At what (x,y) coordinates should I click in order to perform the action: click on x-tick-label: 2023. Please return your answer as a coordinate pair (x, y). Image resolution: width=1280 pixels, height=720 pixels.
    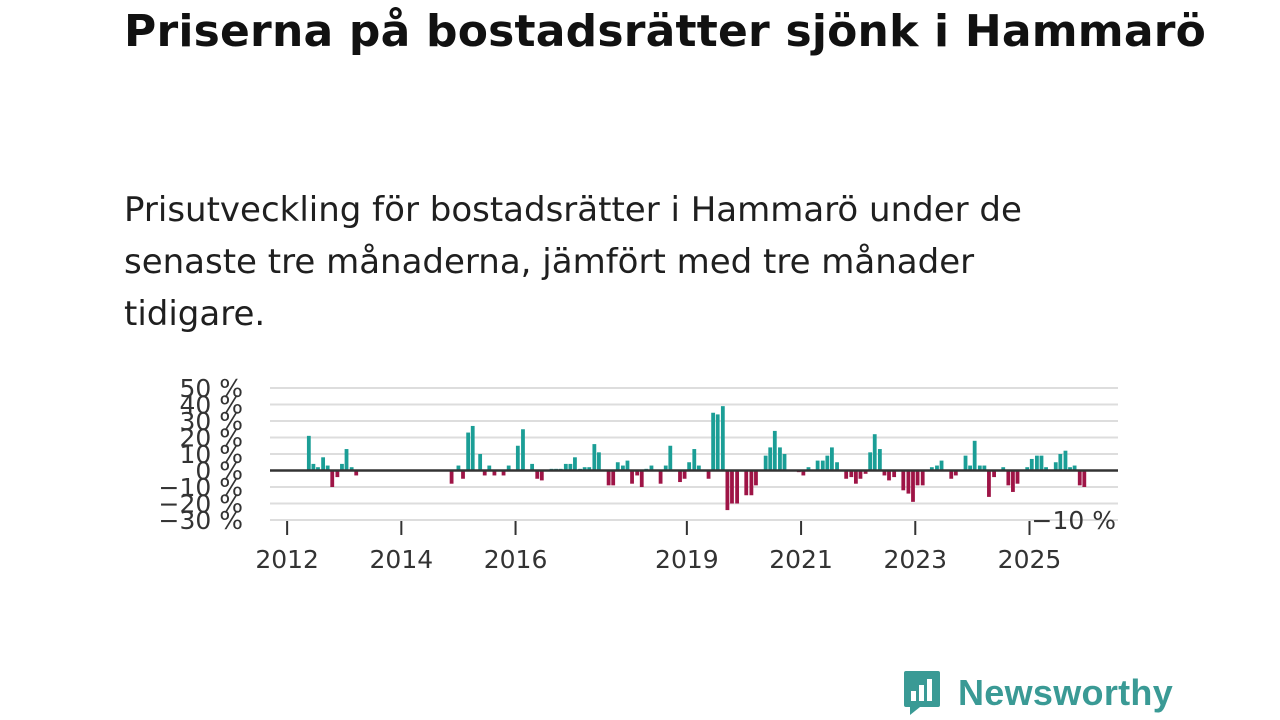
    Looking at the image, I should click on (915, 559).